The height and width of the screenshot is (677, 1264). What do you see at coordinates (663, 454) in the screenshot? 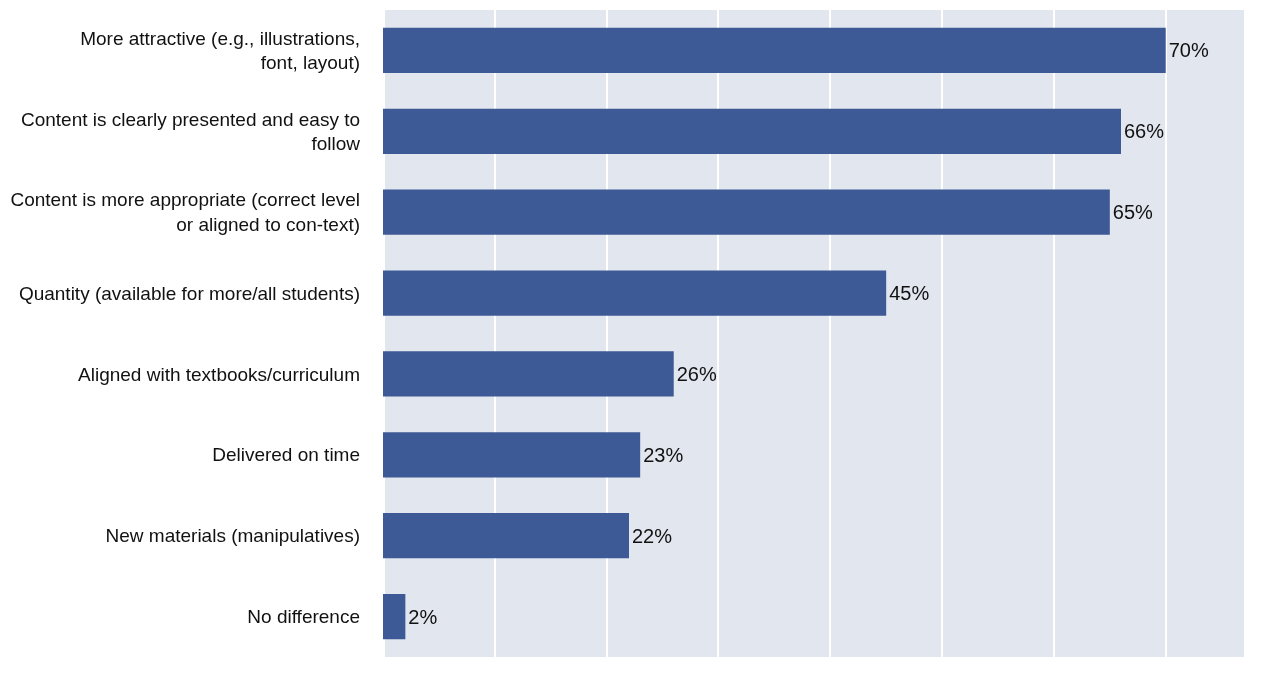
I see `data-label: 23%` at bounding box center [663, 454].